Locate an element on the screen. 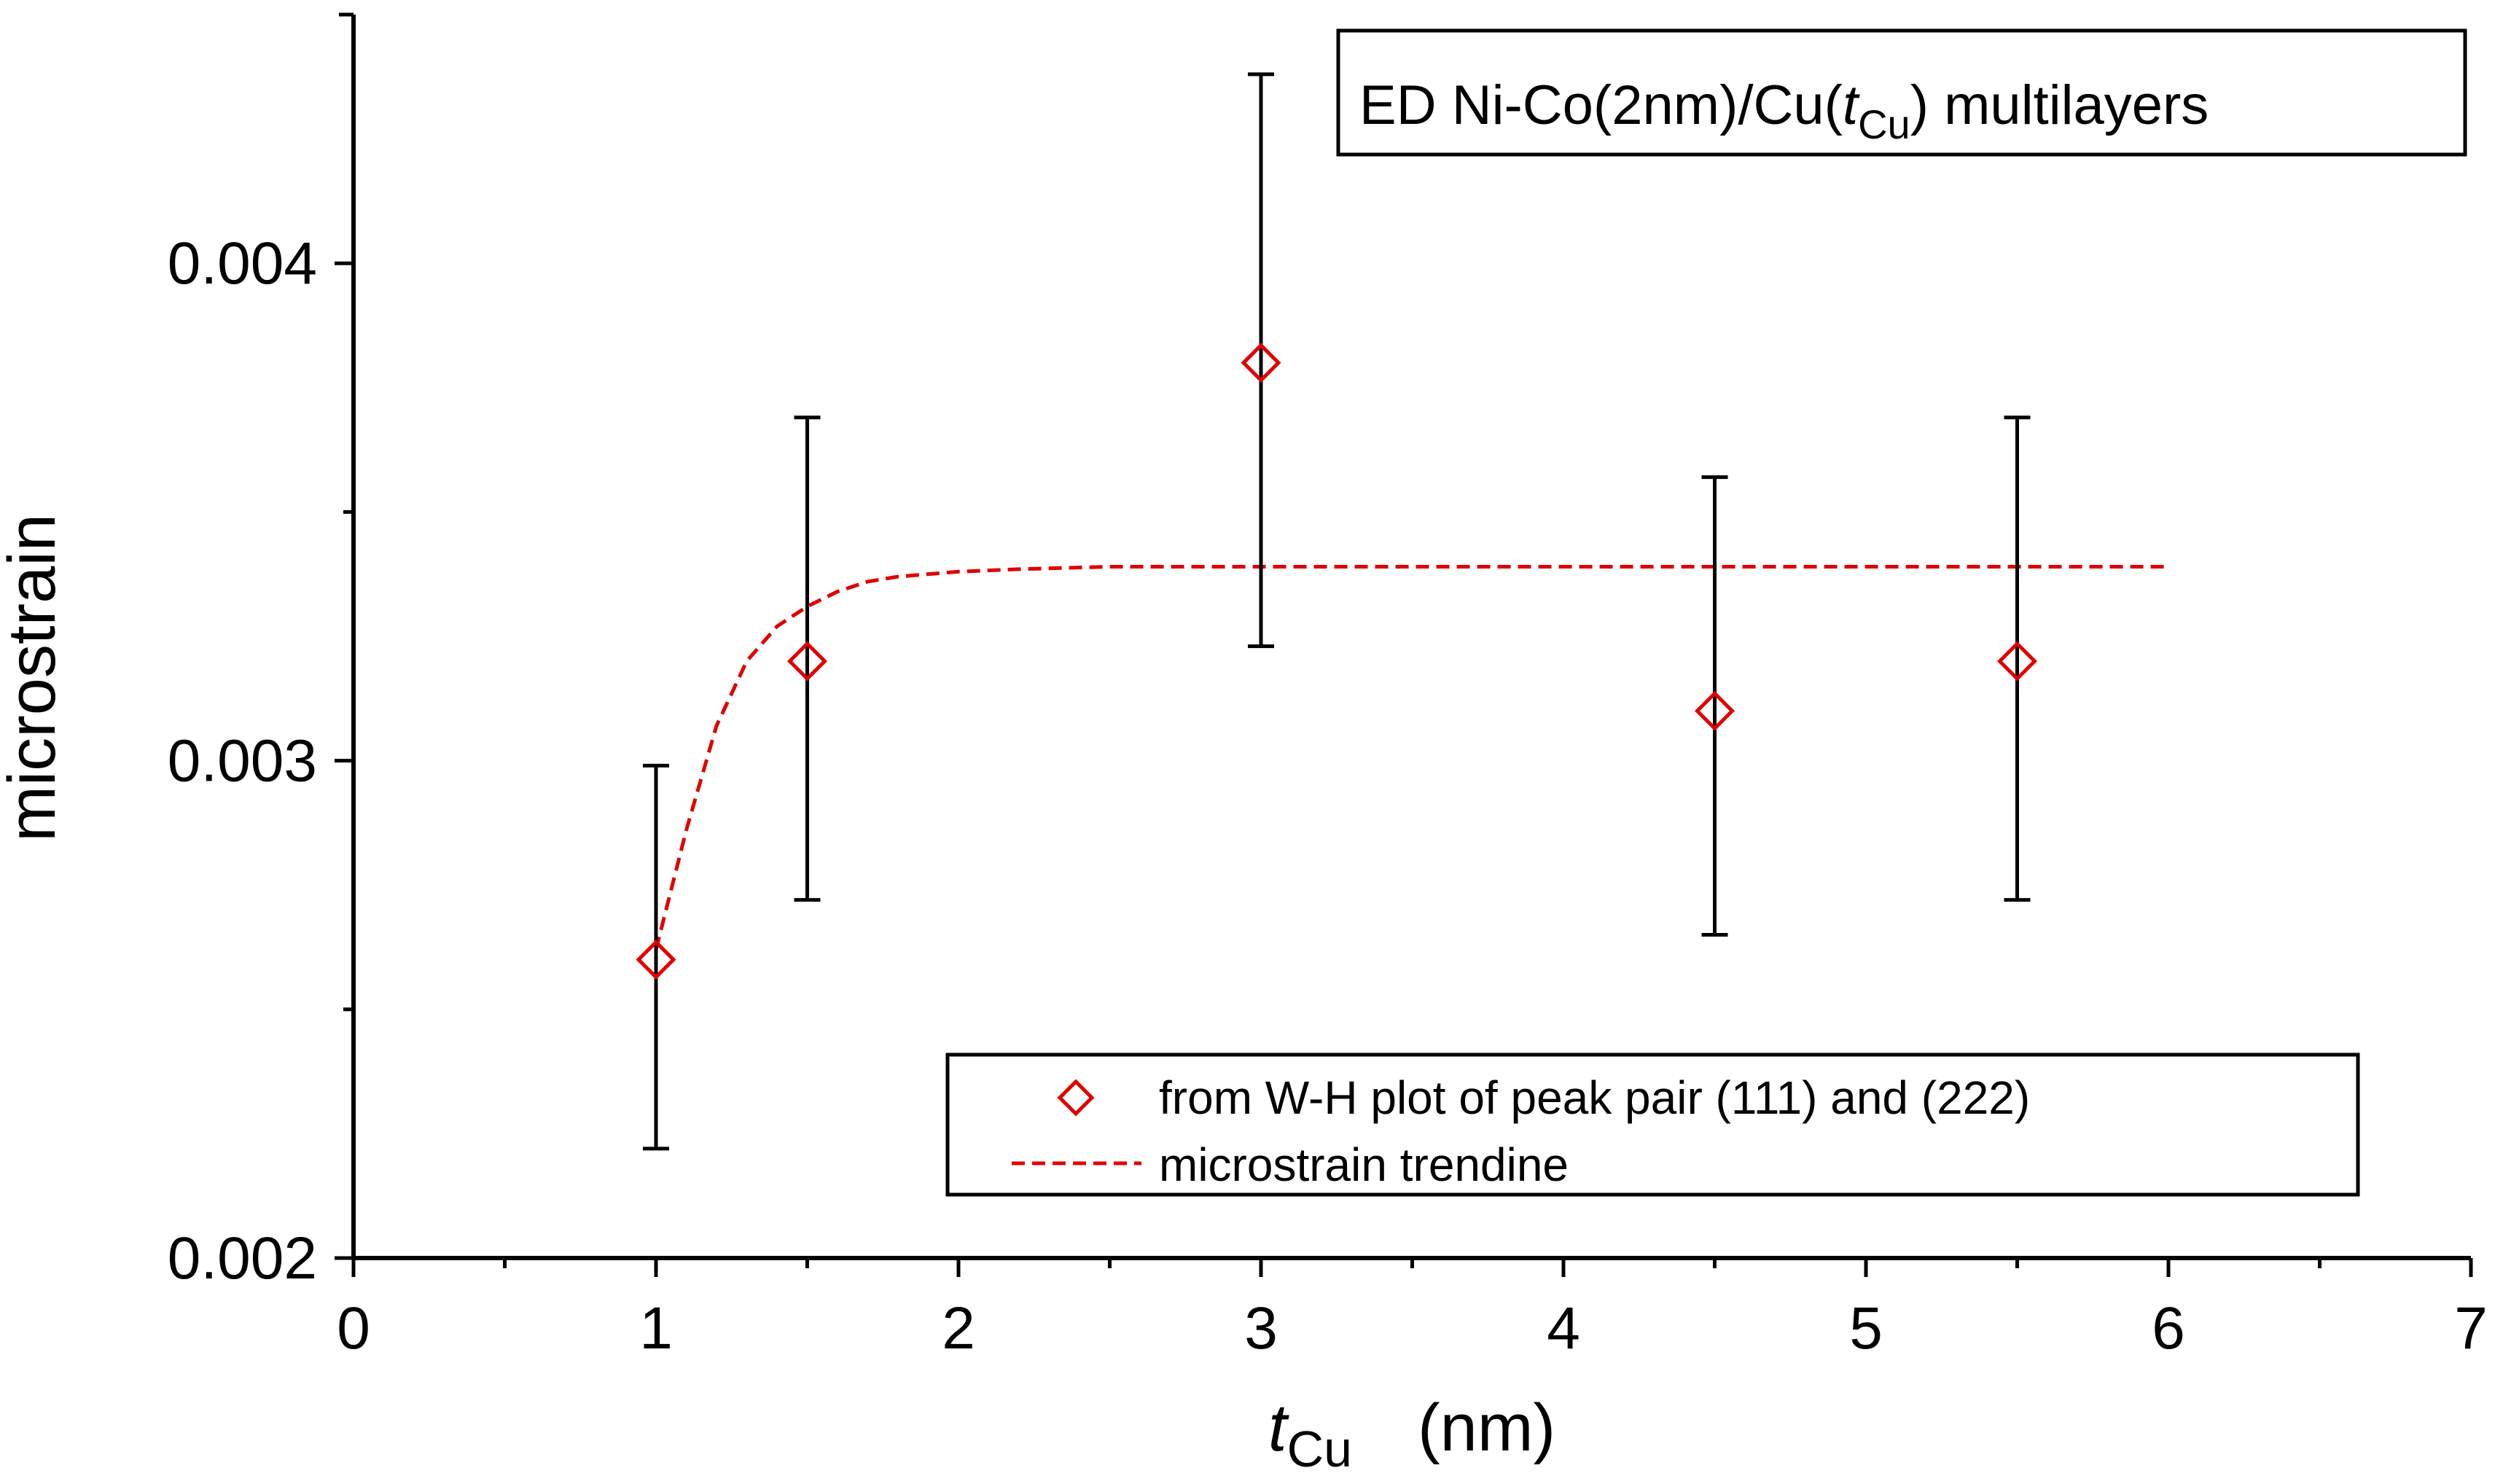 The width and height of the screenshot is (2503, 1484). y-tick-label: 0.002 is located at coordinates (242, 1258).